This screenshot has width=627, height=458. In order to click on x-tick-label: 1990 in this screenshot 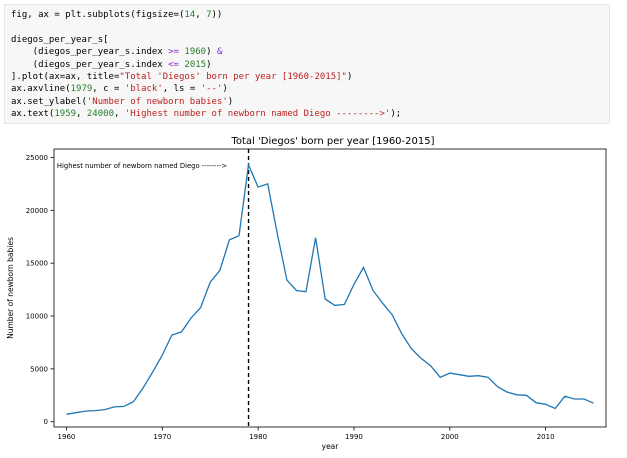, I will do `click(354, 437)`.